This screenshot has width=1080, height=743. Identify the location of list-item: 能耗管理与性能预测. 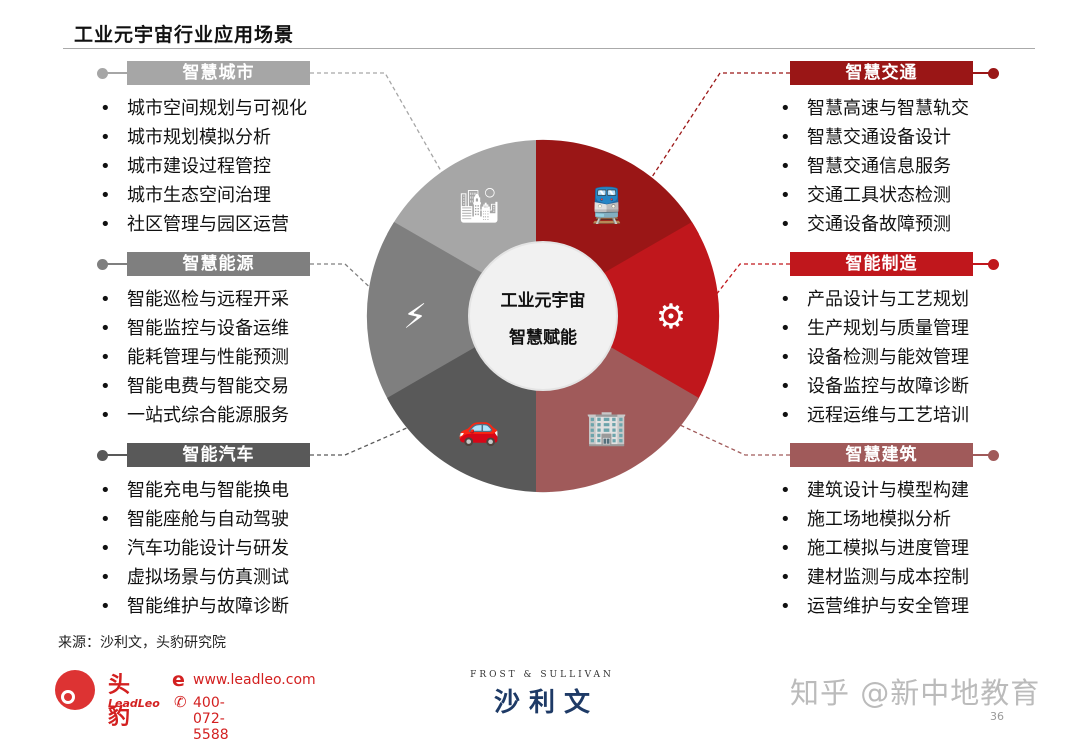
(194, 357).